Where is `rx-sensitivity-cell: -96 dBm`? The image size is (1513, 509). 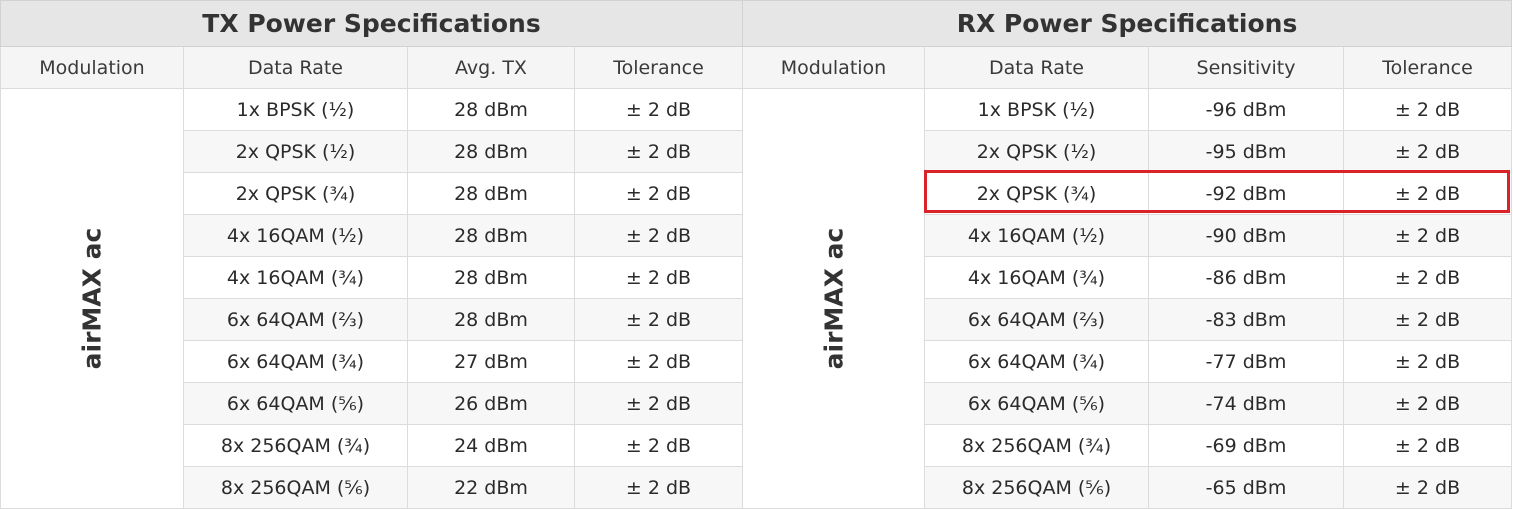
rx-sensitivity-cell: -96 dBm is located at coordinates (1246, 109).